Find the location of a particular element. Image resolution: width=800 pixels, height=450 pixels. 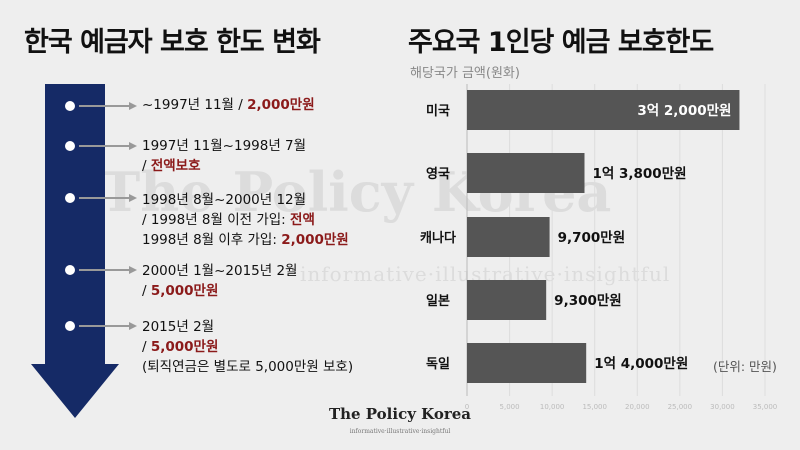

timeline-entry: 2000년 1월~2015년 2월 / 5,000만원 is located at coordinates (219, 281).